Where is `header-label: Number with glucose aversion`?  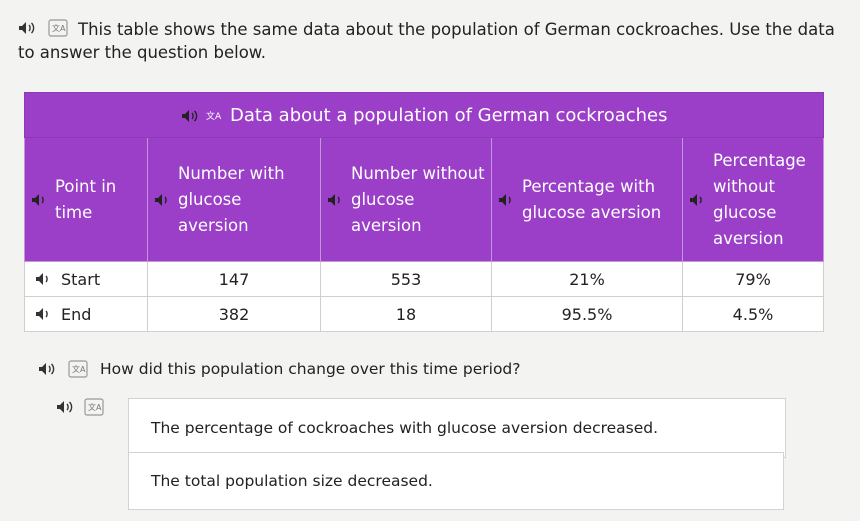 header-label: Number with glucose aversion is located at coordinates (231, 199).